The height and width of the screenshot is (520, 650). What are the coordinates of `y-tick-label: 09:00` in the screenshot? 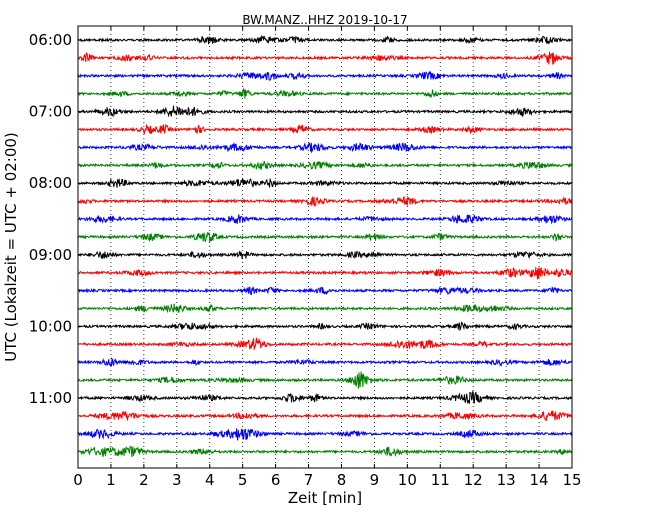 It's located at (50, 255).